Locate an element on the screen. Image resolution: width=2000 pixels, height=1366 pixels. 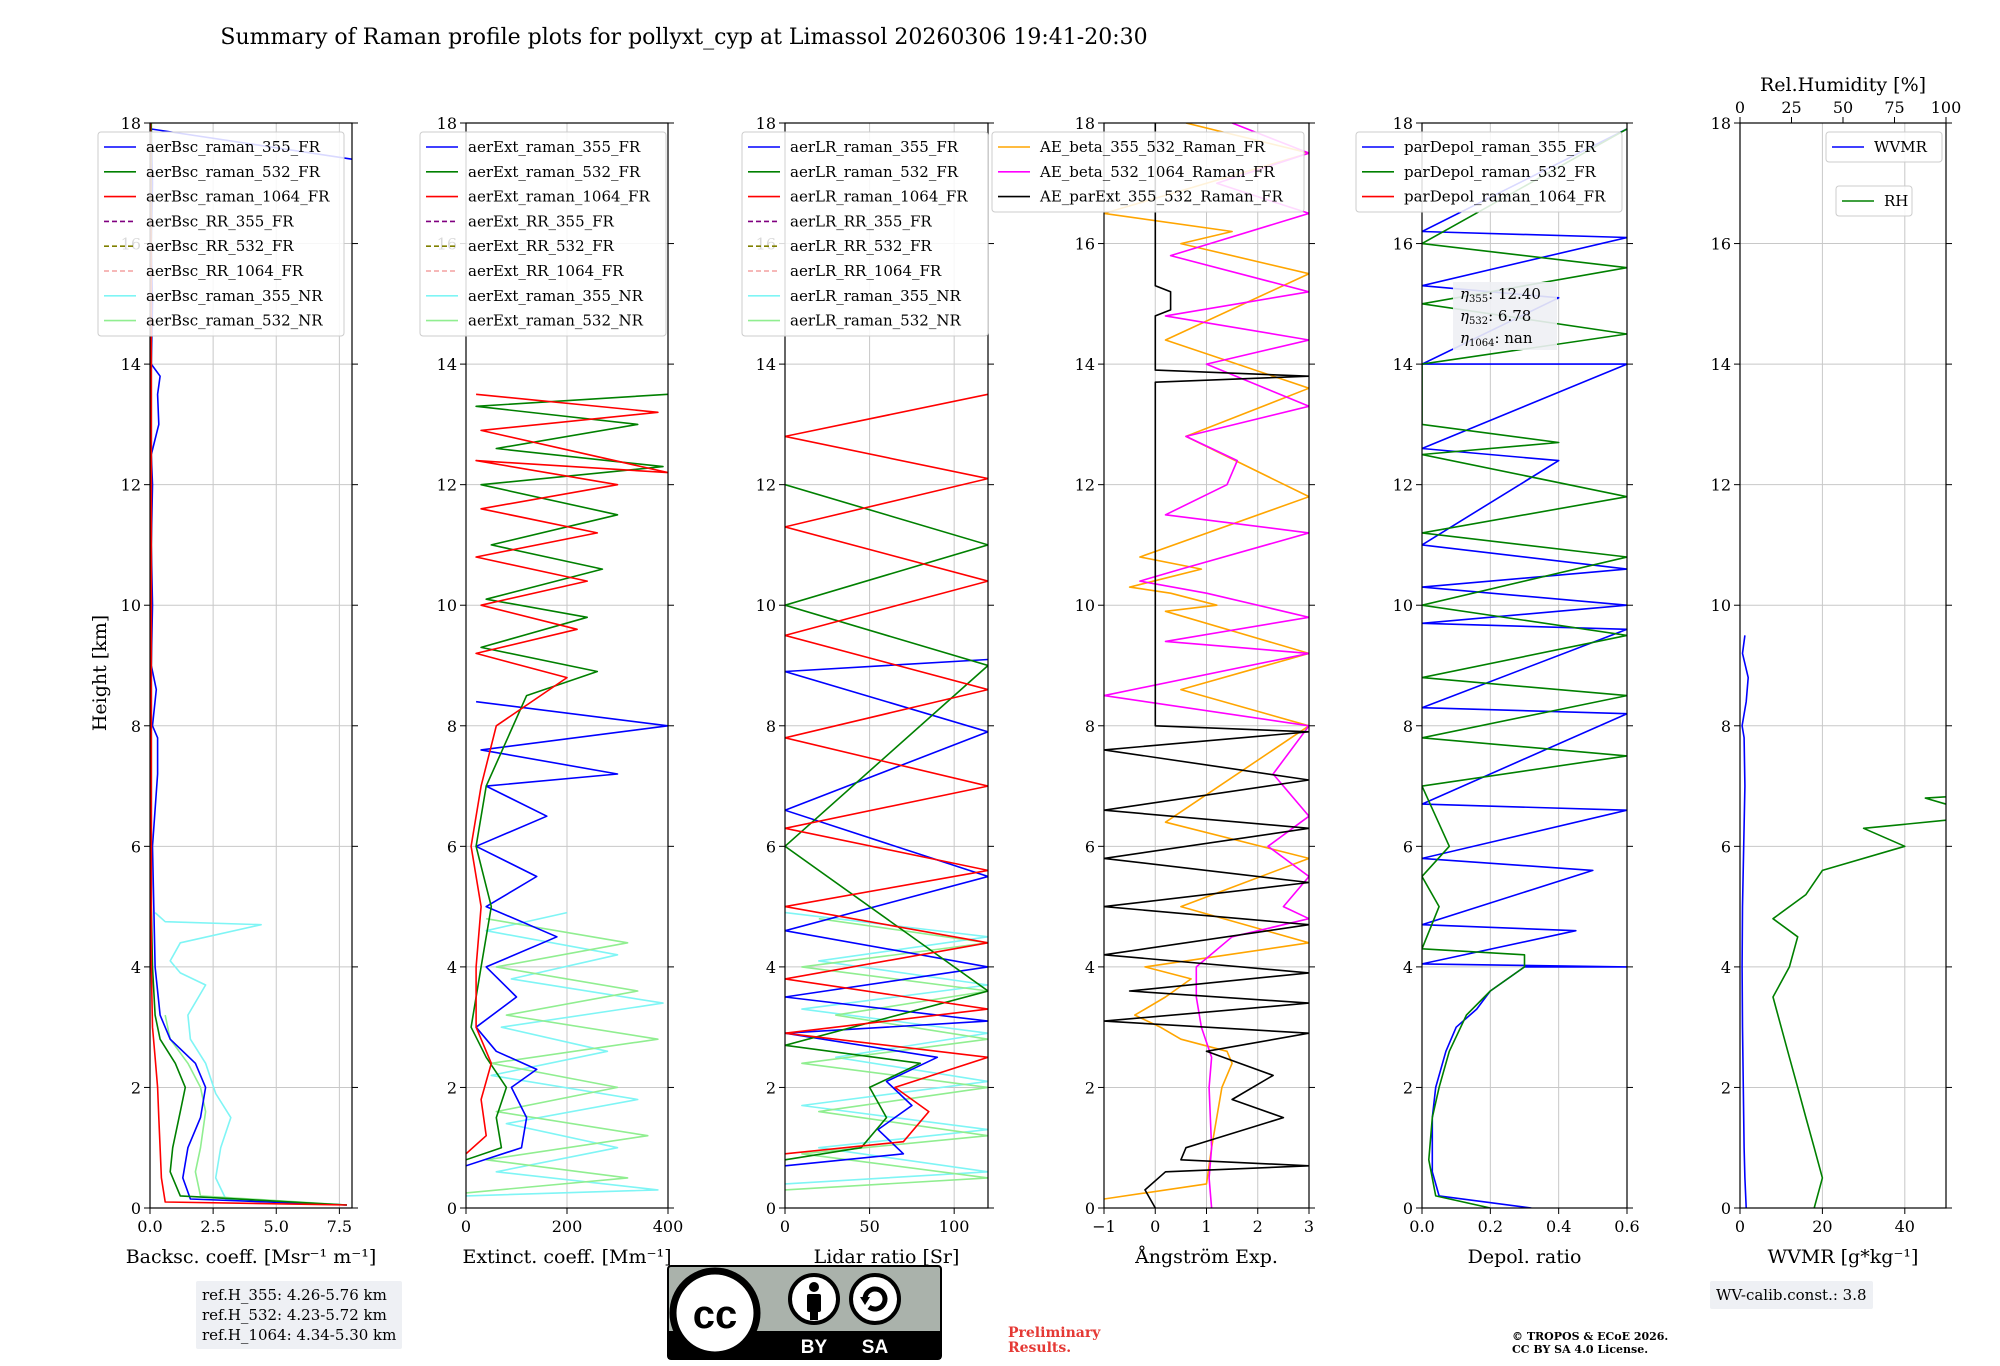
series-line-aerBsc_raman_1064_FR is located at coordinates (248, 664).